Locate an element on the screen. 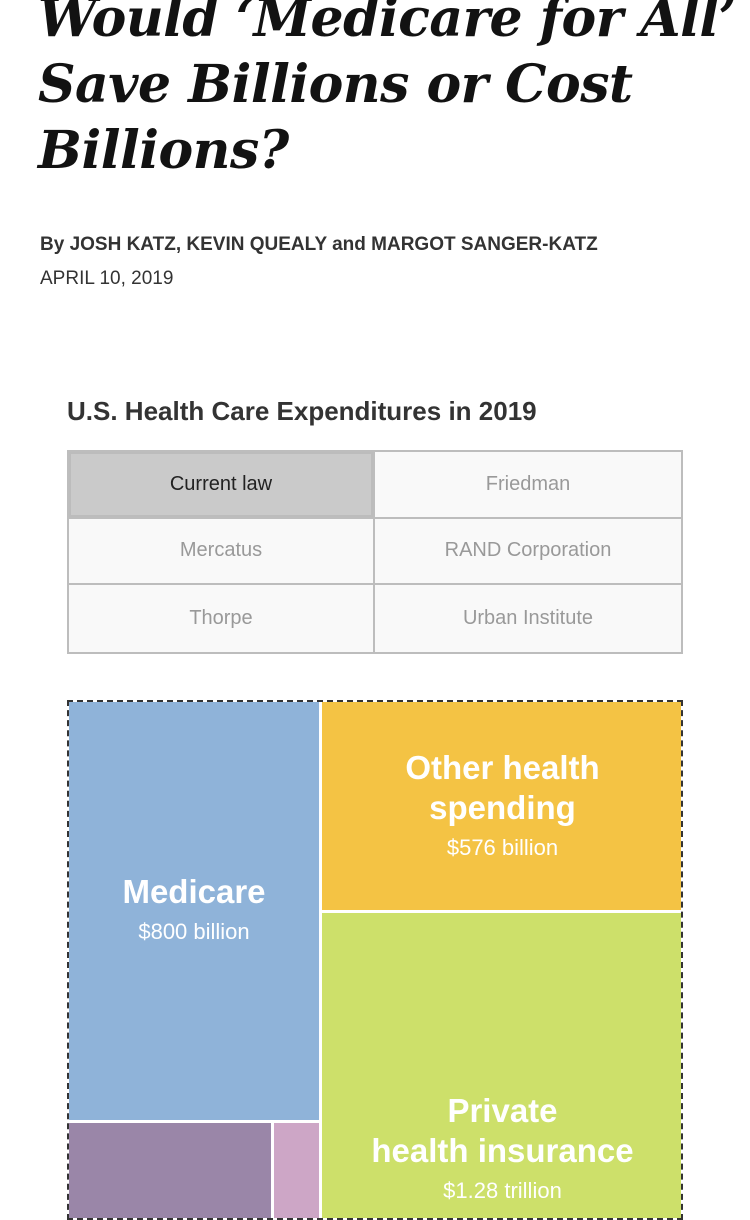  tab-friedman: Friedman is located at coordinates (528, 485).